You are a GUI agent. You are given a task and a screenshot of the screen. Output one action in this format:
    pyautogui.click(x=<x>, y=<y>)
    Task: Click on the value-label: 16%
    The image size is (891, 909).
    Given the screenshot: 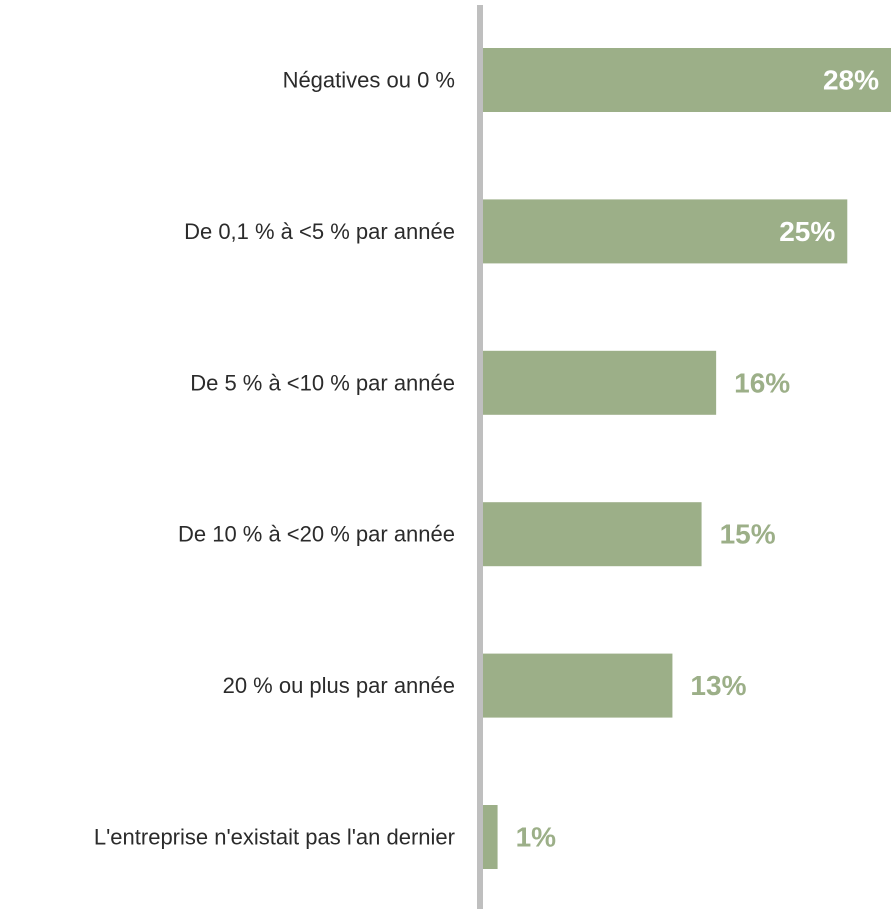 What is the action you would take?
    pyautogui.click(x=762, y=382)
    